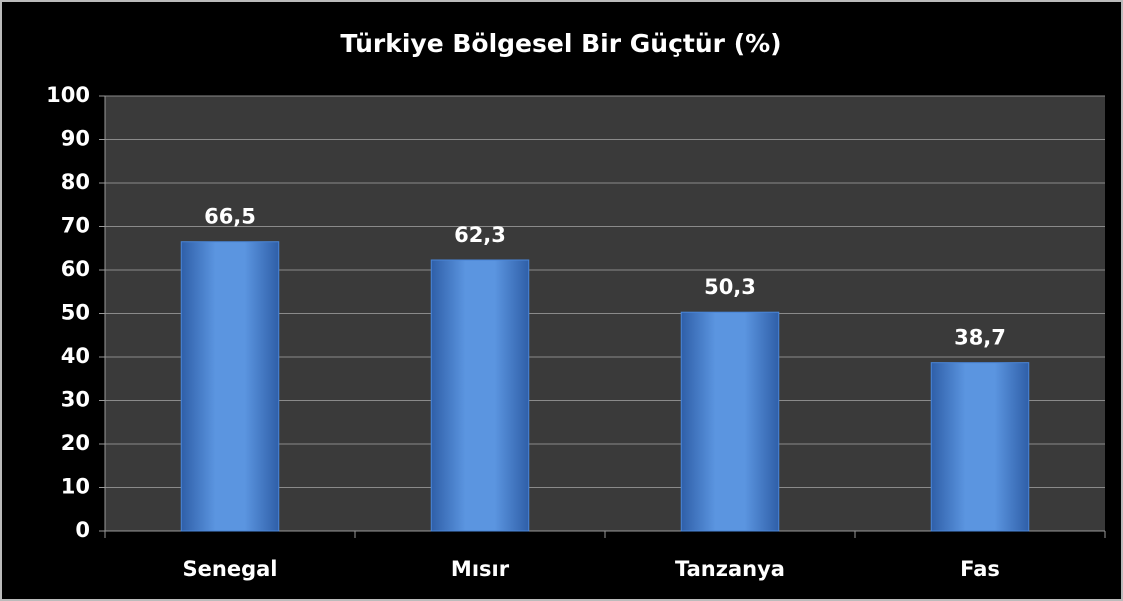  What do you see at coordinates (75, 313) in the screenshot?
I see `y-tick-label: 50` at bounding box center [75, 313].